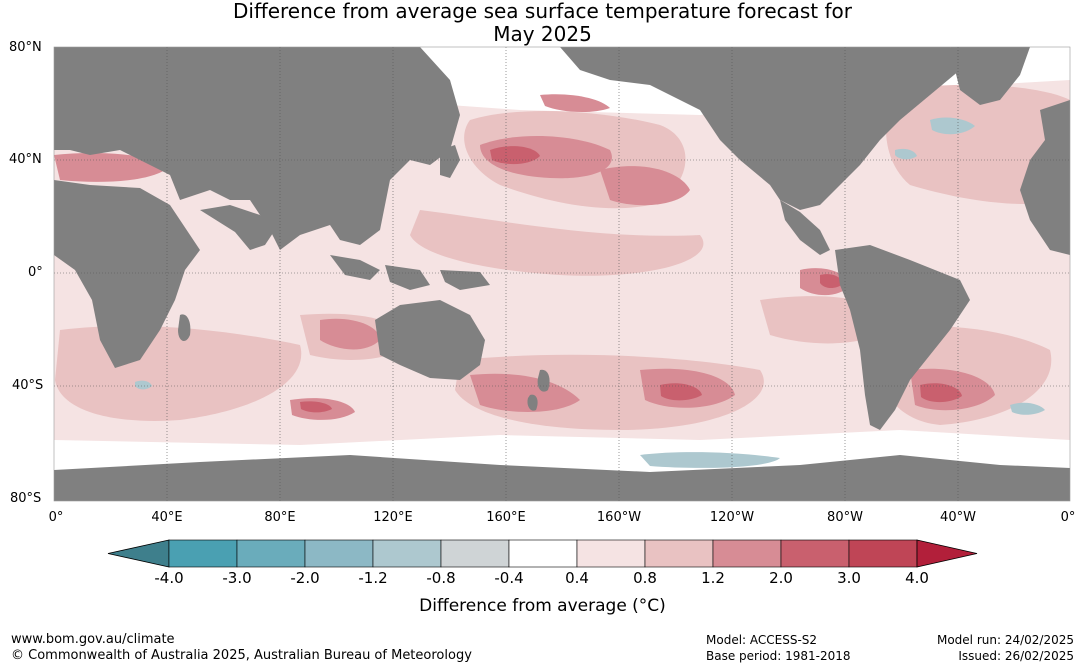  I want to click on title-line-2: May 2025, so click(542, 34).